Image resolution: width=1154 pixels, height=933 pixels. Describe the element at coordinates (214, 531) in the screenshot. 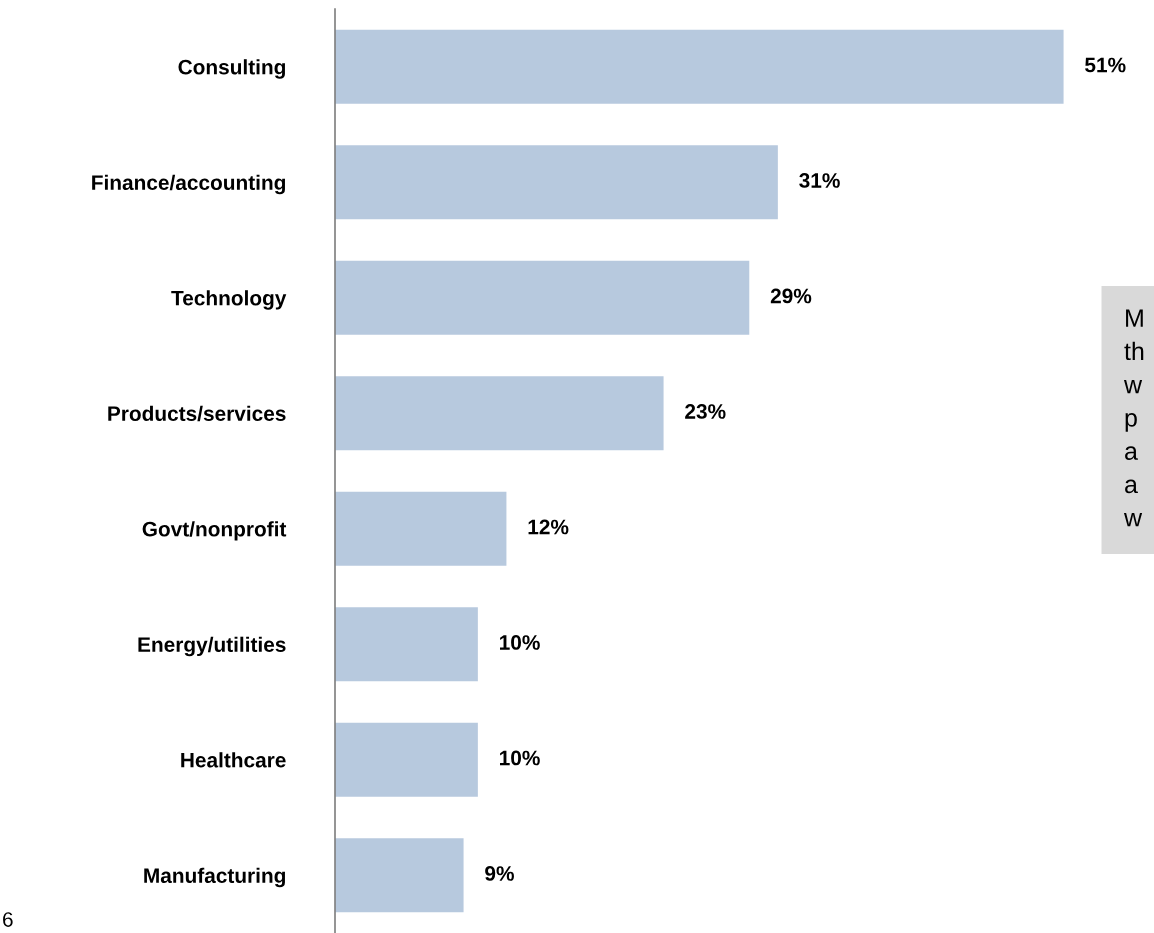

I see `y-tick-label: Govt/nonprofit` at that location.